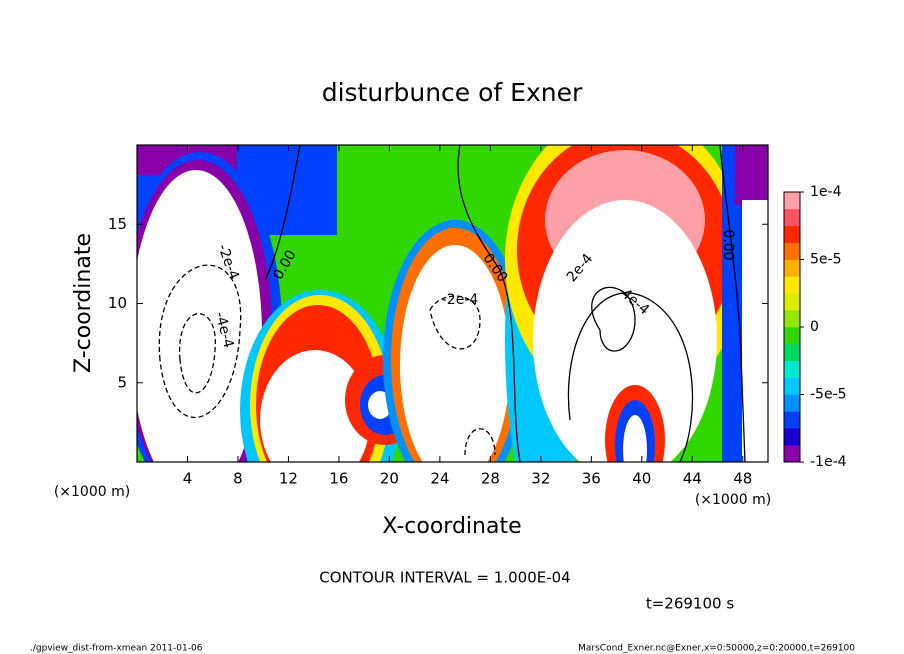 Image resolution: width=904 pixels, height=654 pixels. Describe the element at coordinates (188, 479) in the screenshot. I see `x-tick-label: 4` at that location.